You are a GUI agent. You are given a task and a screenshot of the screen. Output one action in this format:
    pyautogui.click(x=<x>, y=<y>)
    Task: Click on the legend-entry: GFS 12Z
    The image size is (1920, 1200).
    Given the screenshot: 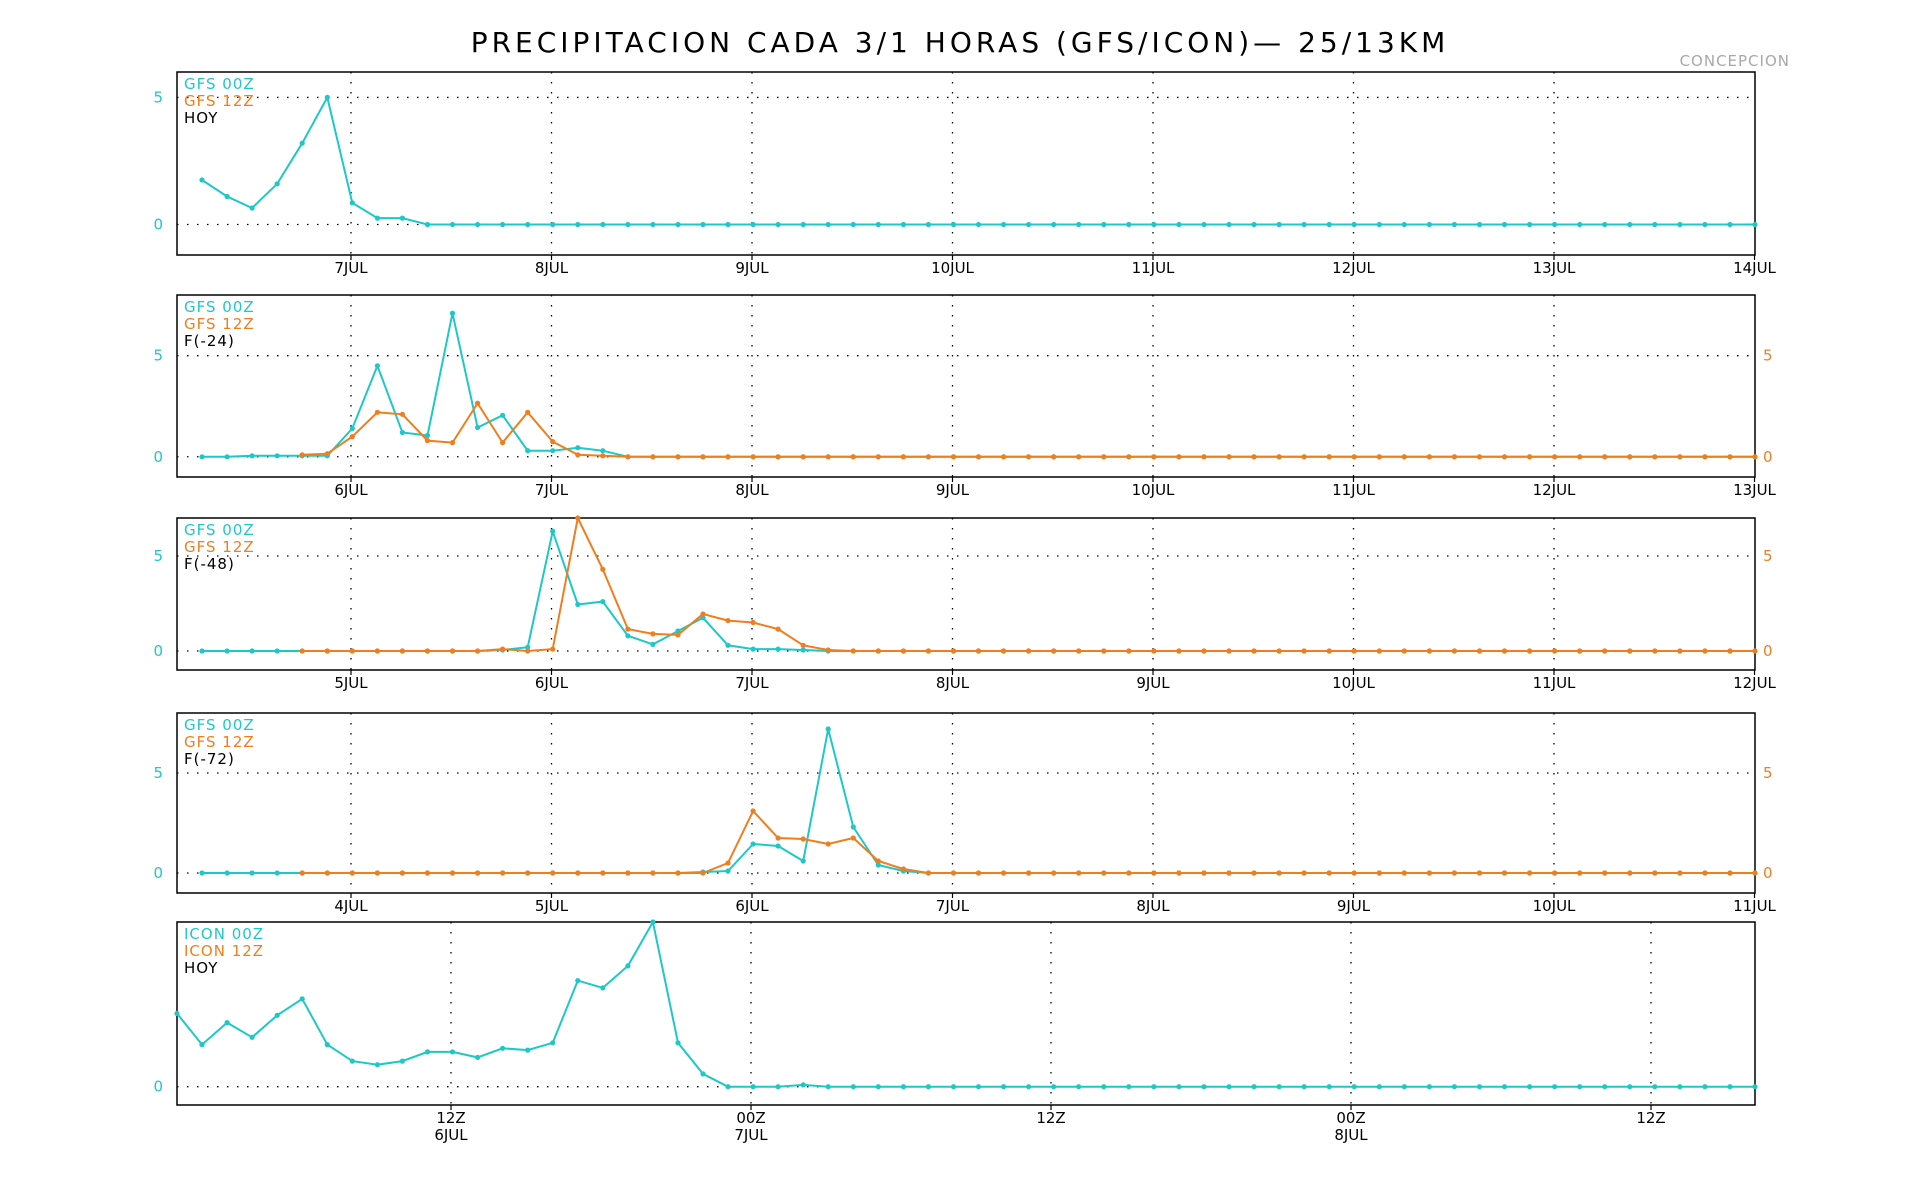 What is the action you would take?
    pyautogui.click(x=219, y=547)
    